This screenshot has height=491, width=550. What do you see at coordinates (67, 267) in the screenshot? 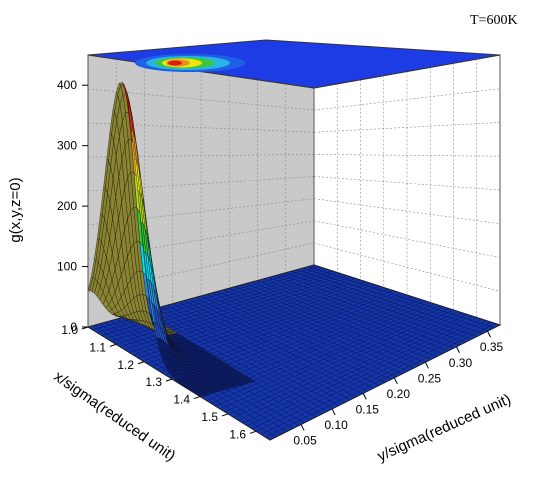
I see `z-tick-label: 100` at bounding box center [67, 267].